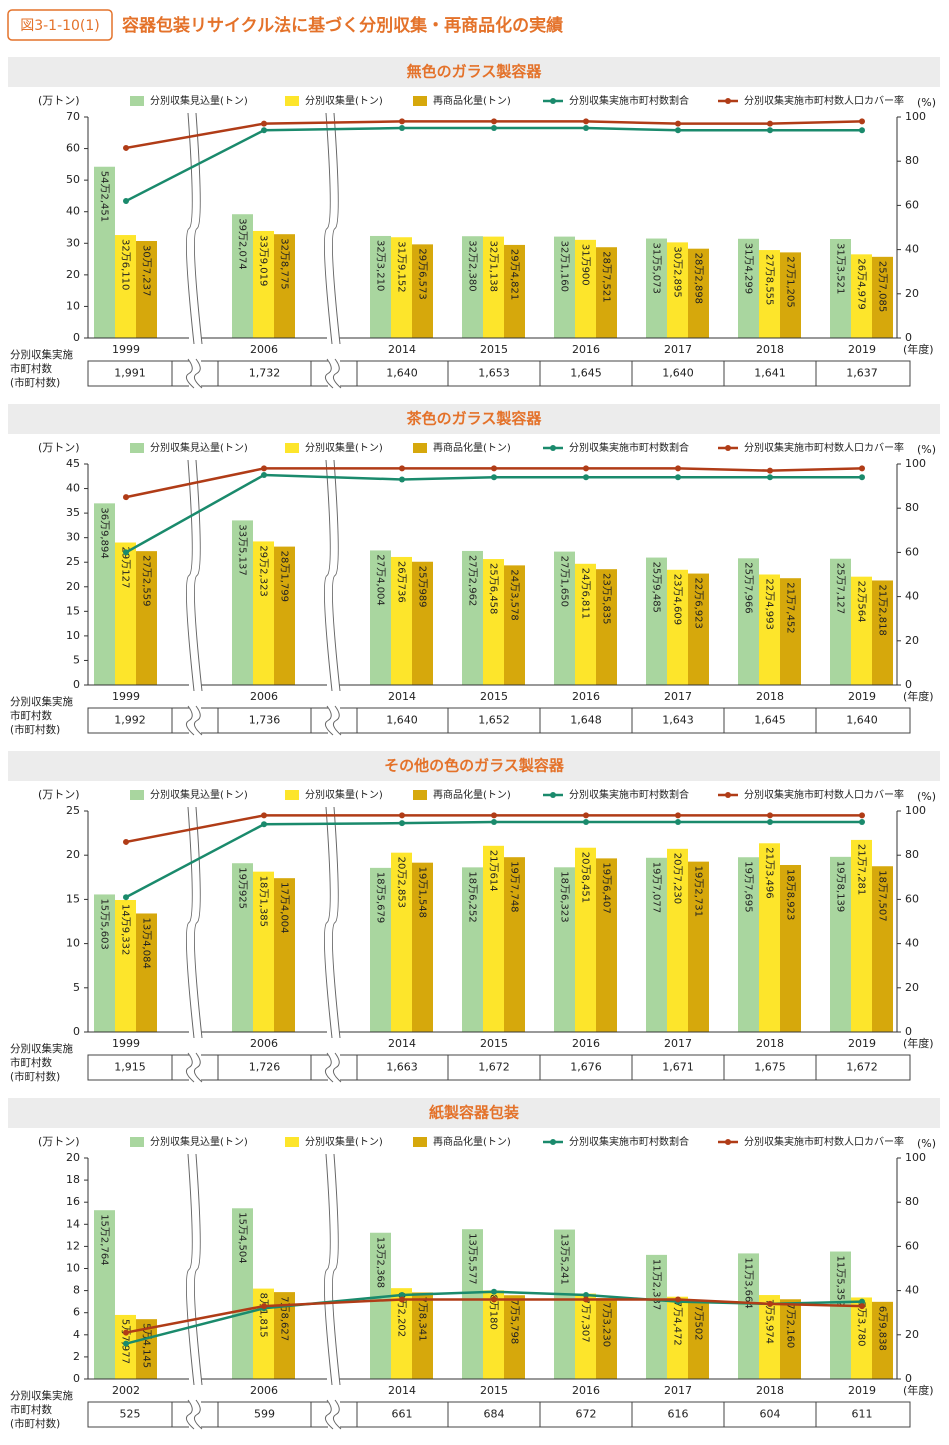  I want to click on x-tick-label: 2018, so click(770, 1043).